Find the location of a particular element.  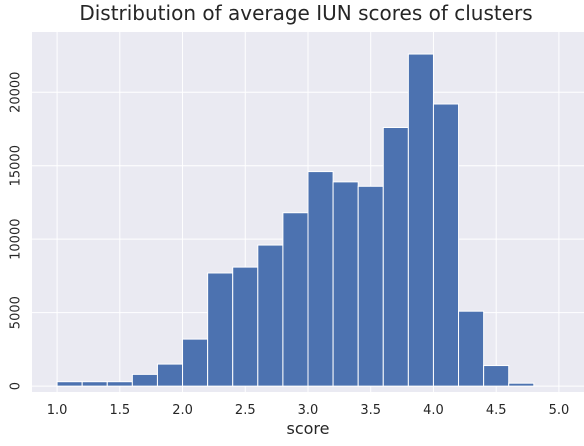

y-tick-label: 5000 is located at coordinates (16, 312).